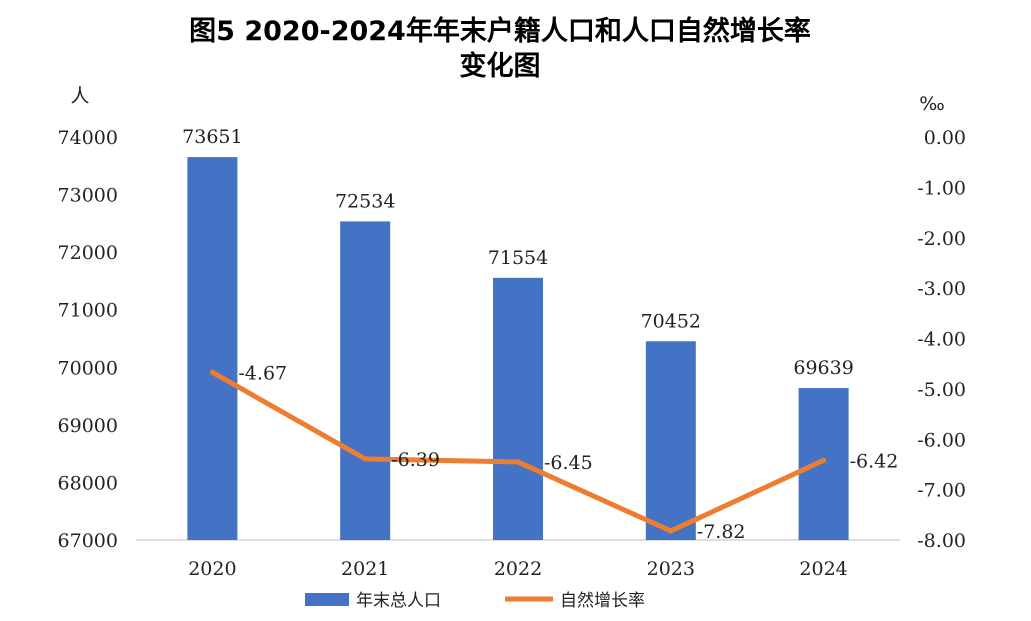 The width and height of the screenshot is (1031, 621). I want to click on right-tick-label: -8.00, so click(941, 541).